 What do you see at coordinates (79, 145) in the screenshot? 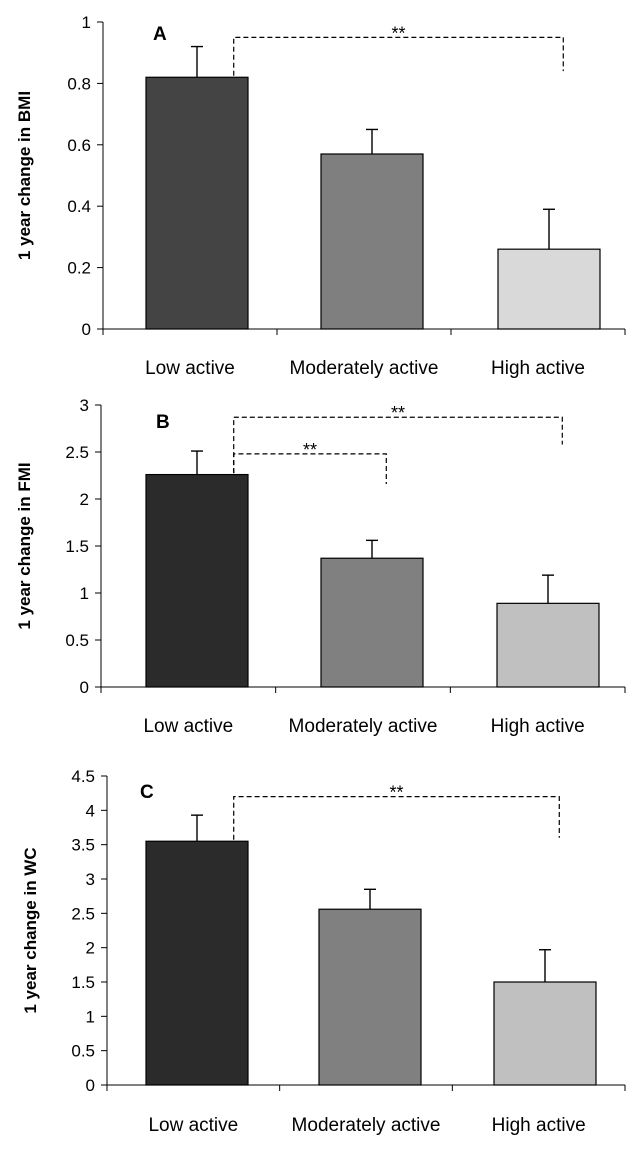
I see `y-tick-label: 0.6` at bounding box center [79, 145].